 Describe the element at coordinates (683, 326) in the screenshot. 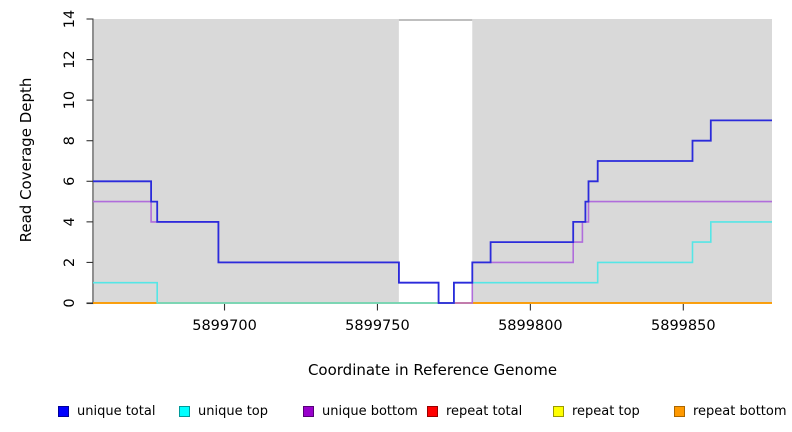

I see `x-tick-label: 5899850` at that location.